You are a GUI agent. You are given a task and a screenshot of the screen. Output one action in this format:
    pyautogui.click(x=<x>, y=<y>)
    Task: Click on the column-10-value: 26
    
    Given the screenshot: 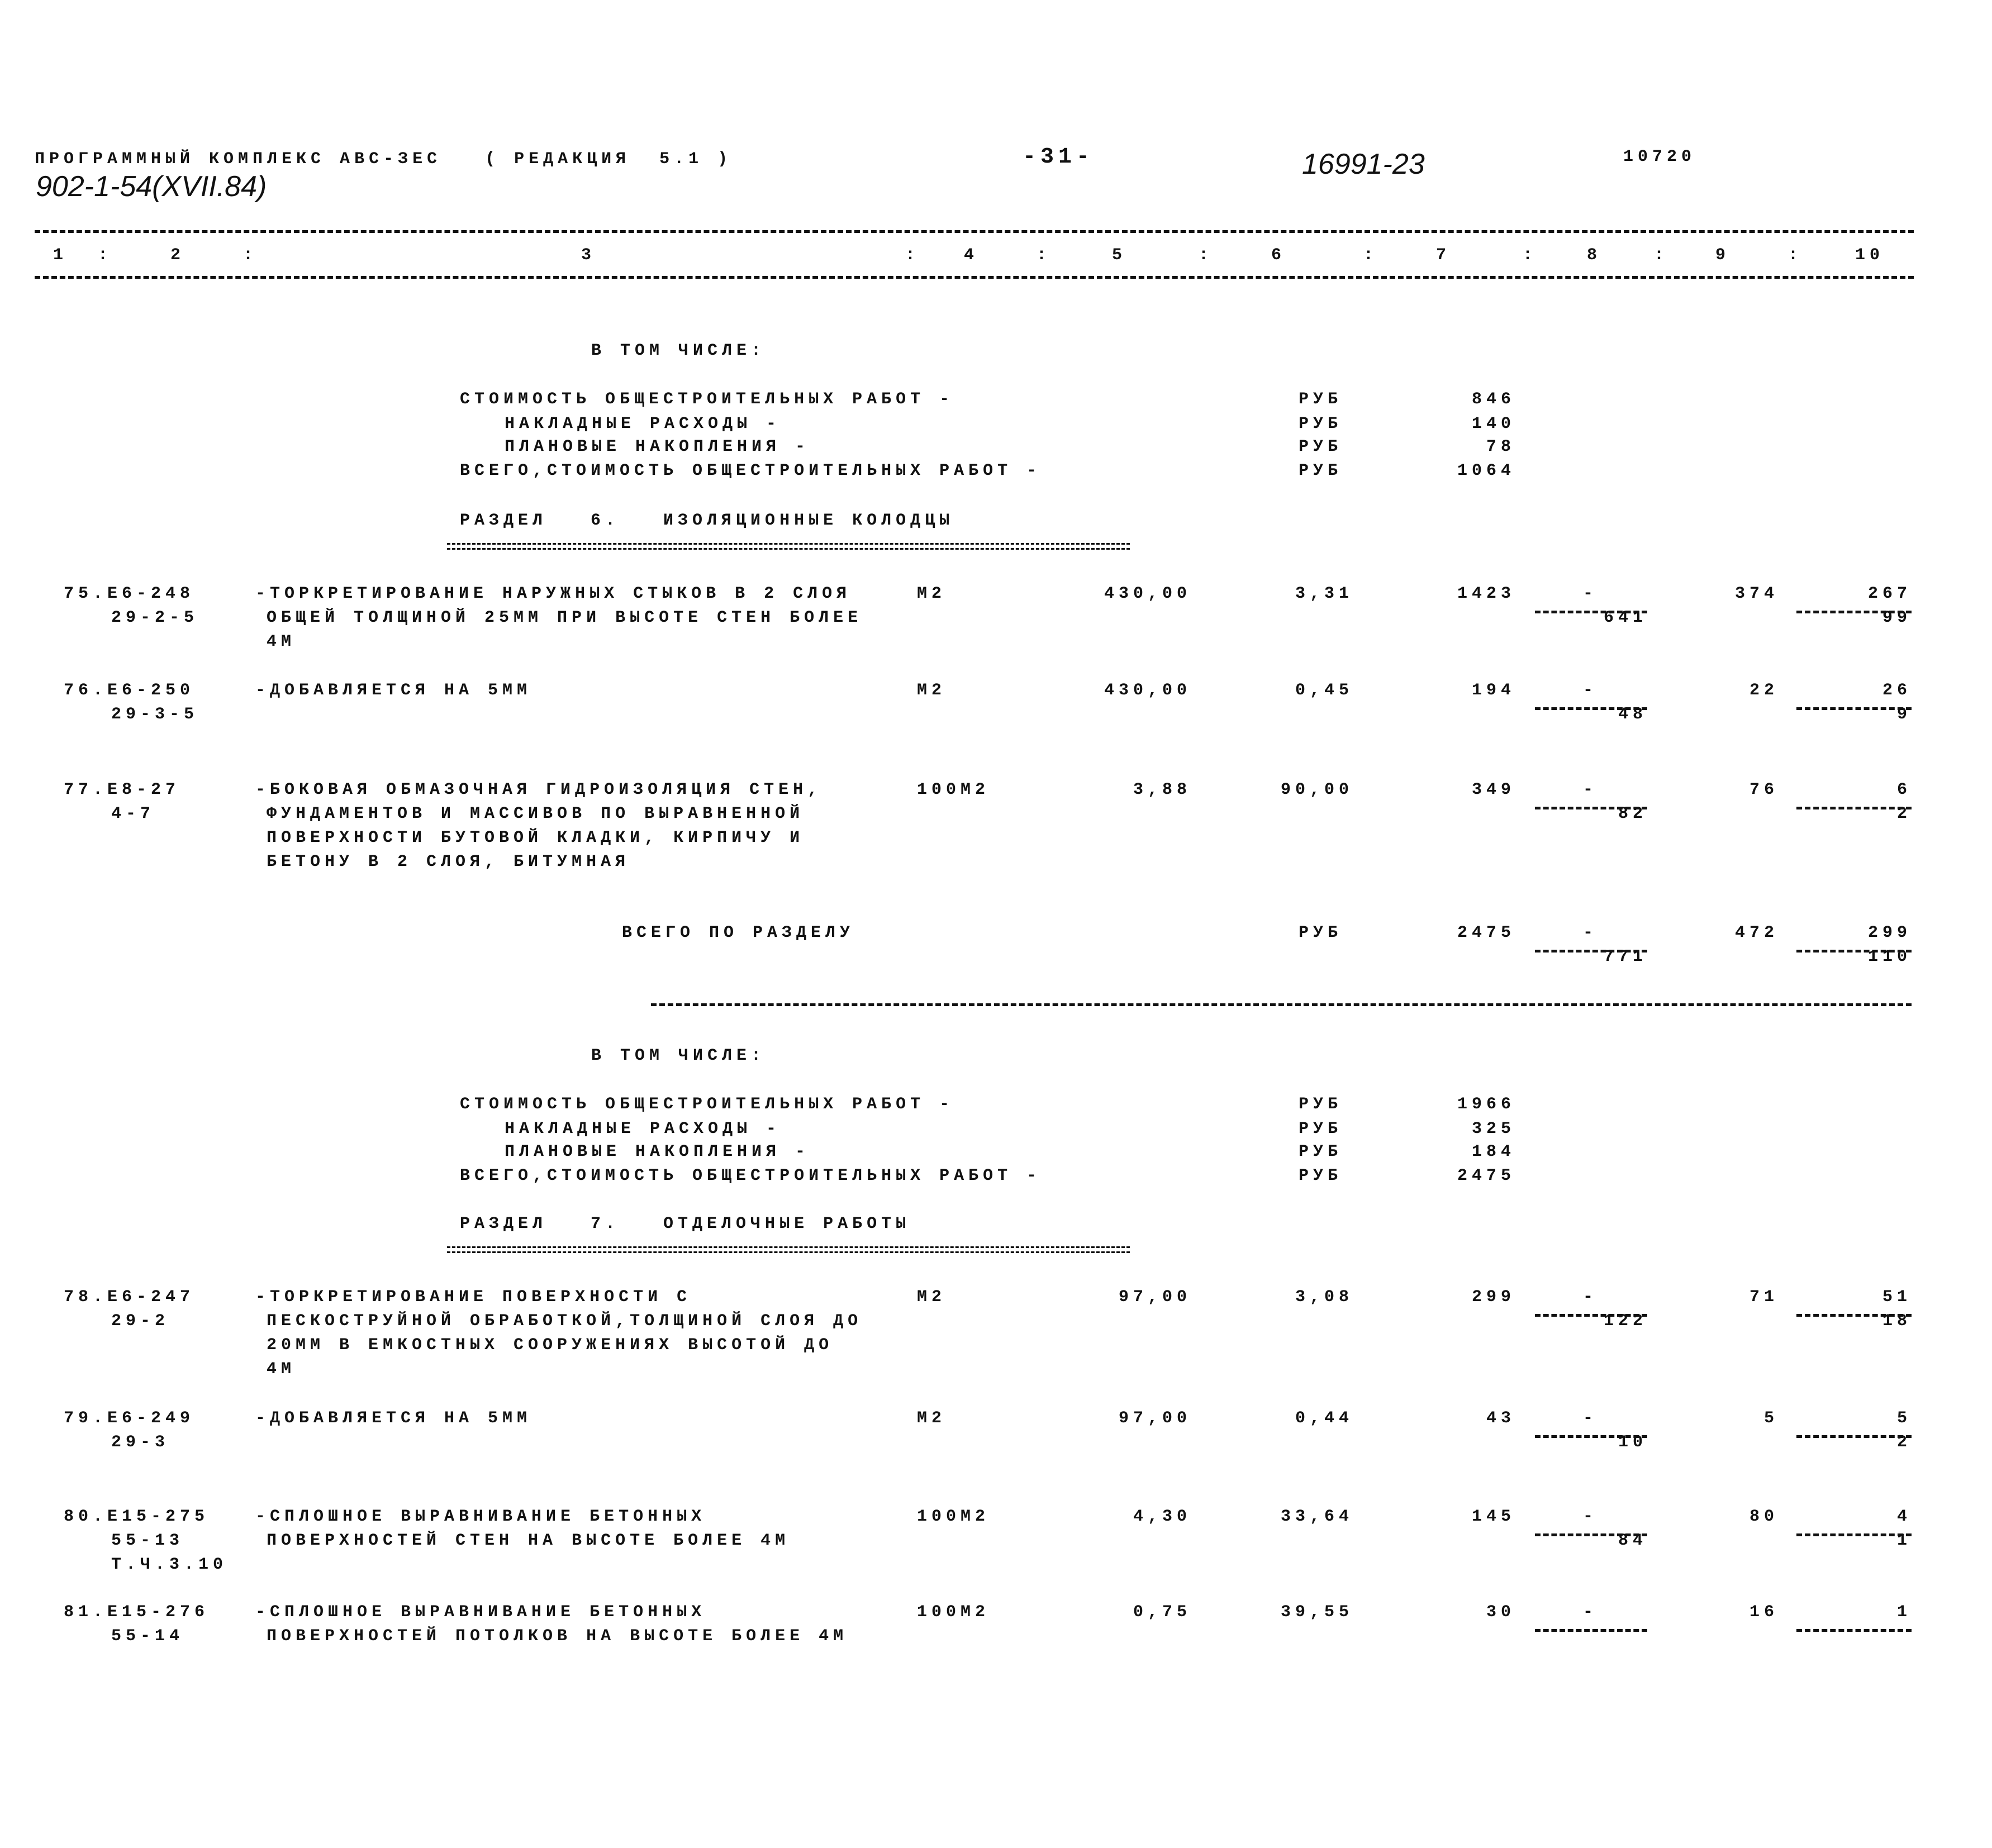 What is the action you would take?
    pyautogui.click(x=1897, y=690)
    